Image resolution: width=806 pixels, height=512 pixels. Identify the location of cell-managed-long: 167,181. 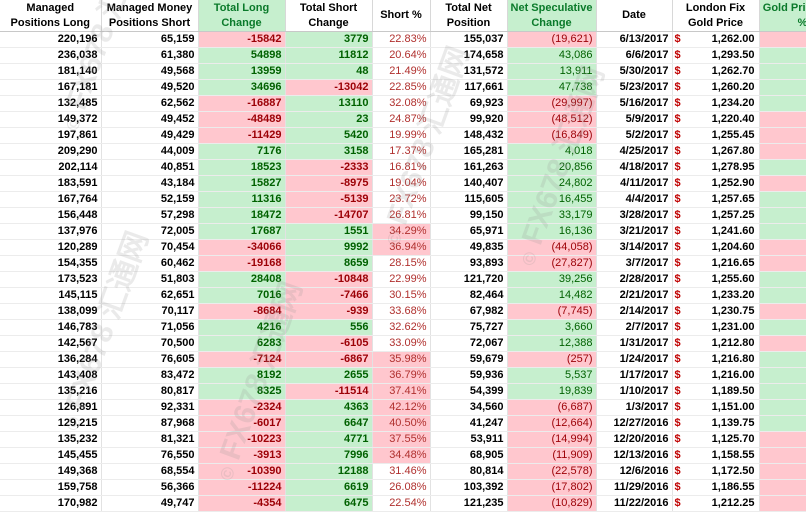
(51, 87).